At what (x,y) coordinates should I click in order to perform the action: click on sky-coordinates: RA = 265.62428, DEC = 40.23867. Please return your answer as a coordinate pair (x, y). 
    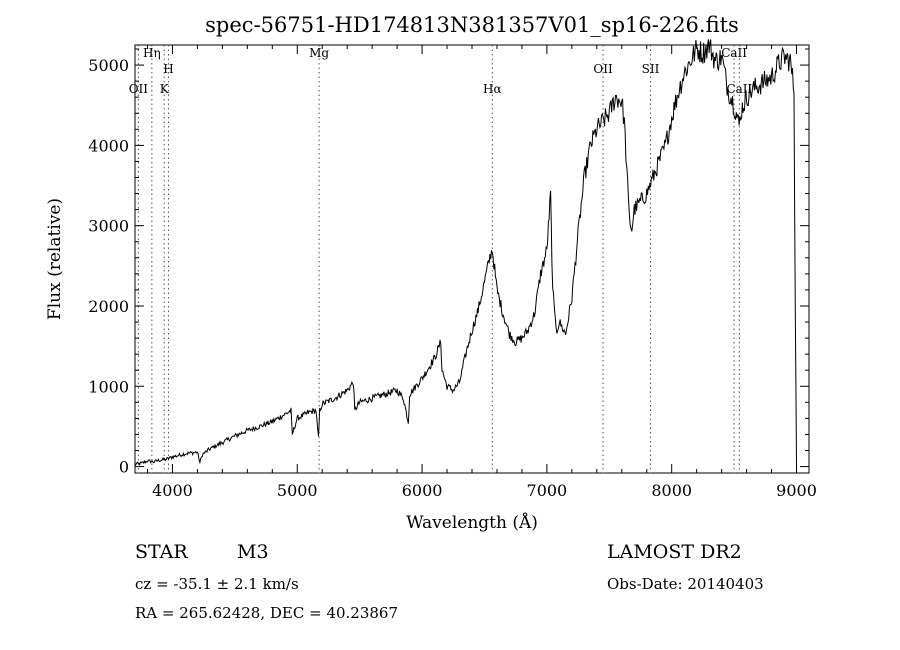
    Looking at the image, I should click on (267, 613).